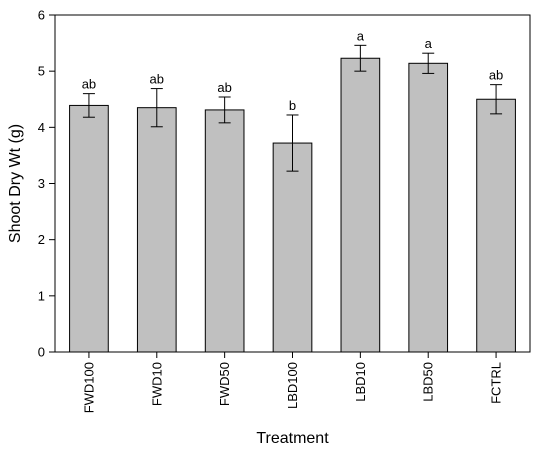  I want to click on y-axis-title: Shoot Dry Wt (g), so click(15, 183).